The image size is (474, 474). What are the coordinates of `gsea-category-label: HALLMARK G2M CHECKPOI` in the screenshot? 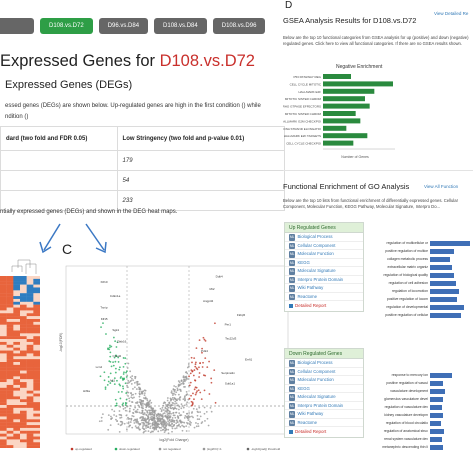 It's located at (302, 121).